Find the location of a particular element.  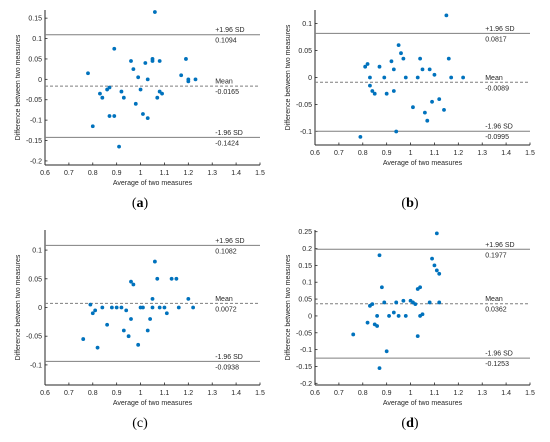

x-tick-label: 0.8 is located at coordinates (363, 153).